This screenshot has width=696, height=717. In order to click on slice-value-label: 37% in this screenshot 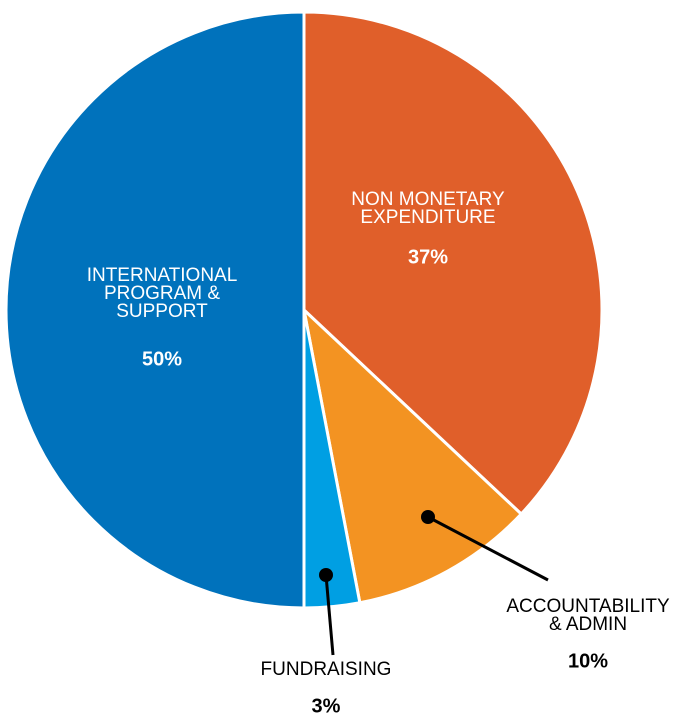, I will do `click(428, 257)`.